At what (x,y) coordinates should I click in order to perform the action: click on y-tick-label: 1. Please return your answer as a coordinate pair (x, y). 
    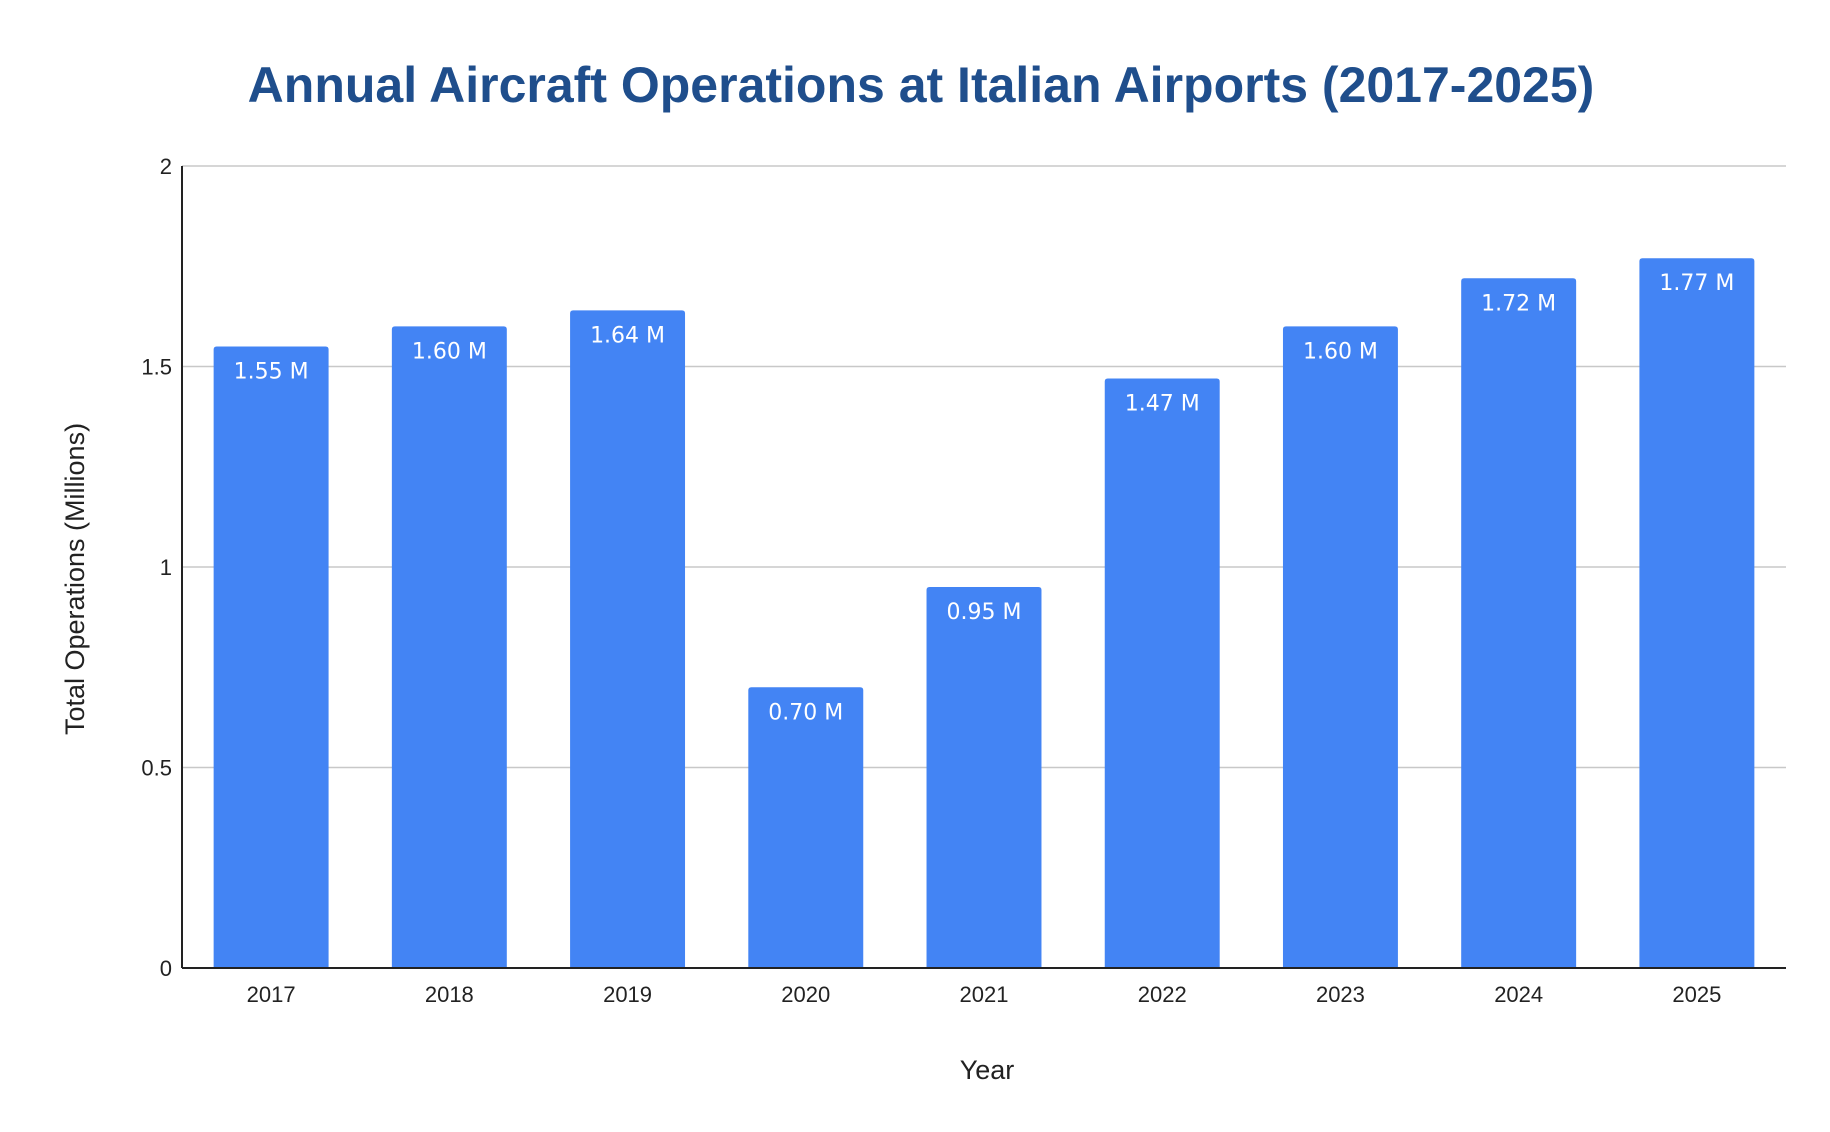
    Looking at the image, I should click on (166, 567).